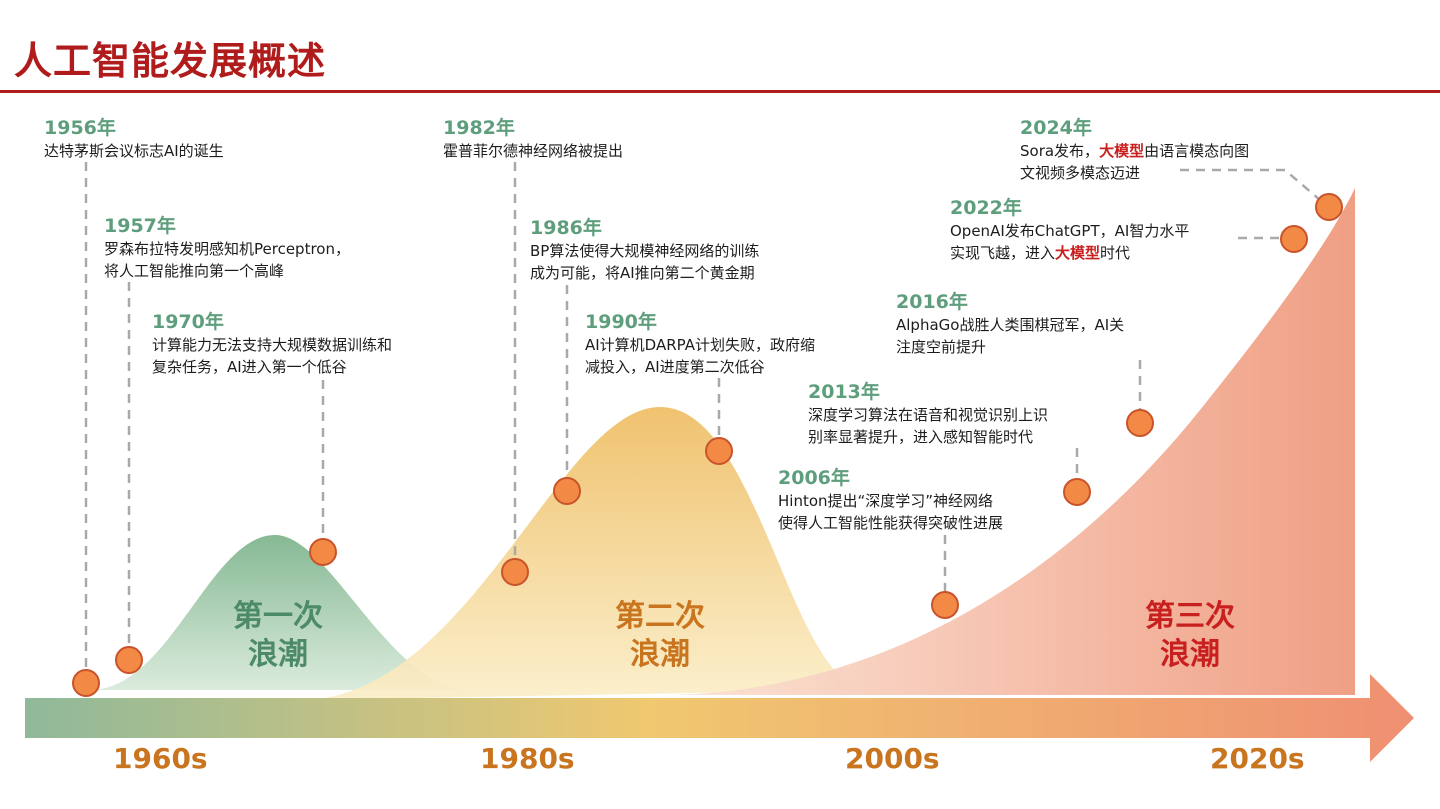 This screenshot has width=1440, height=809. Describe the element at coordinates (645, 262) in the screenshot. I see `event-desc: BP算法使得大规模神经网络的训练 成为可能，将AI推向第二个黄金期` at that location.